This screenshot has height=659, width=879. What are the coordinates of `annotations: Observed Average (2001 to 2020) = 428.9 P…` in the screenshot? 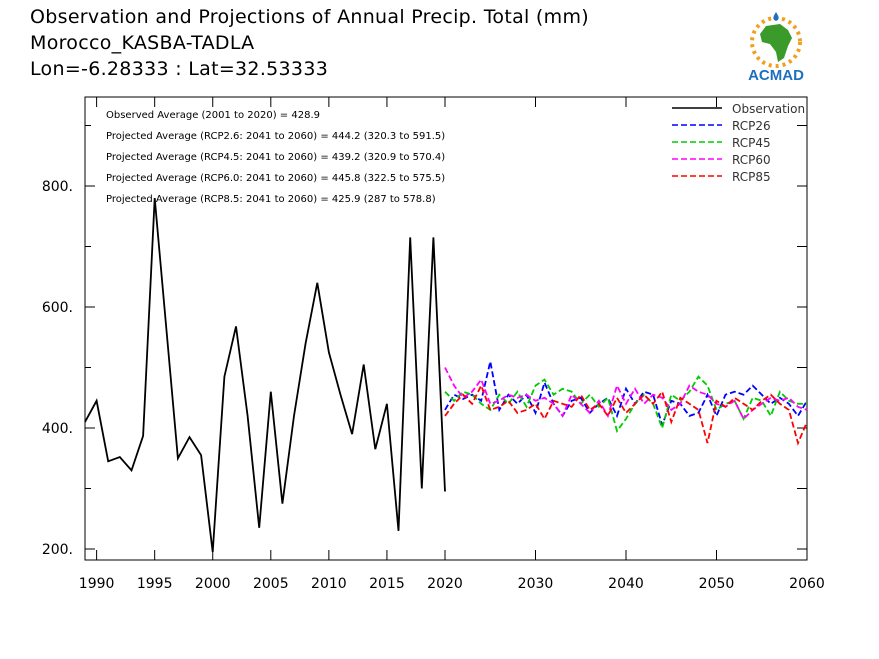 It's located at (275, 157).